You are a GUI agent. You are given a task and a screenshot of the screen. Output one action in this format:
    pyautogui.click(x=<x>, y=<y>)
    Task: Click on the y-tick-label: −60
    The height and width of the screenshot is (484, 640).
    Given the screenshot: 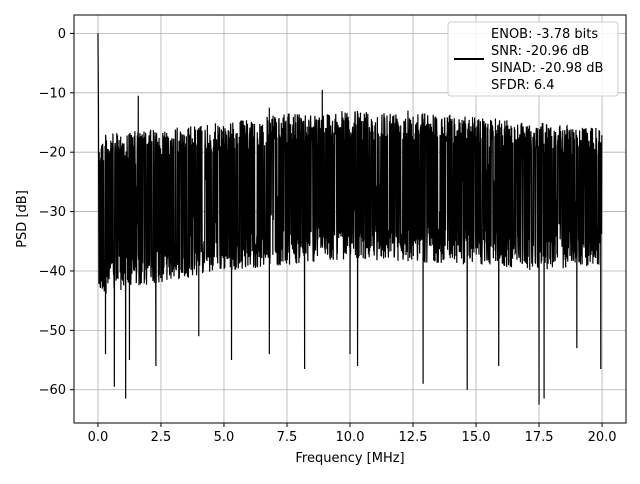 What is the action you would take?
    pyautogui.click(x=52, y=390)
    